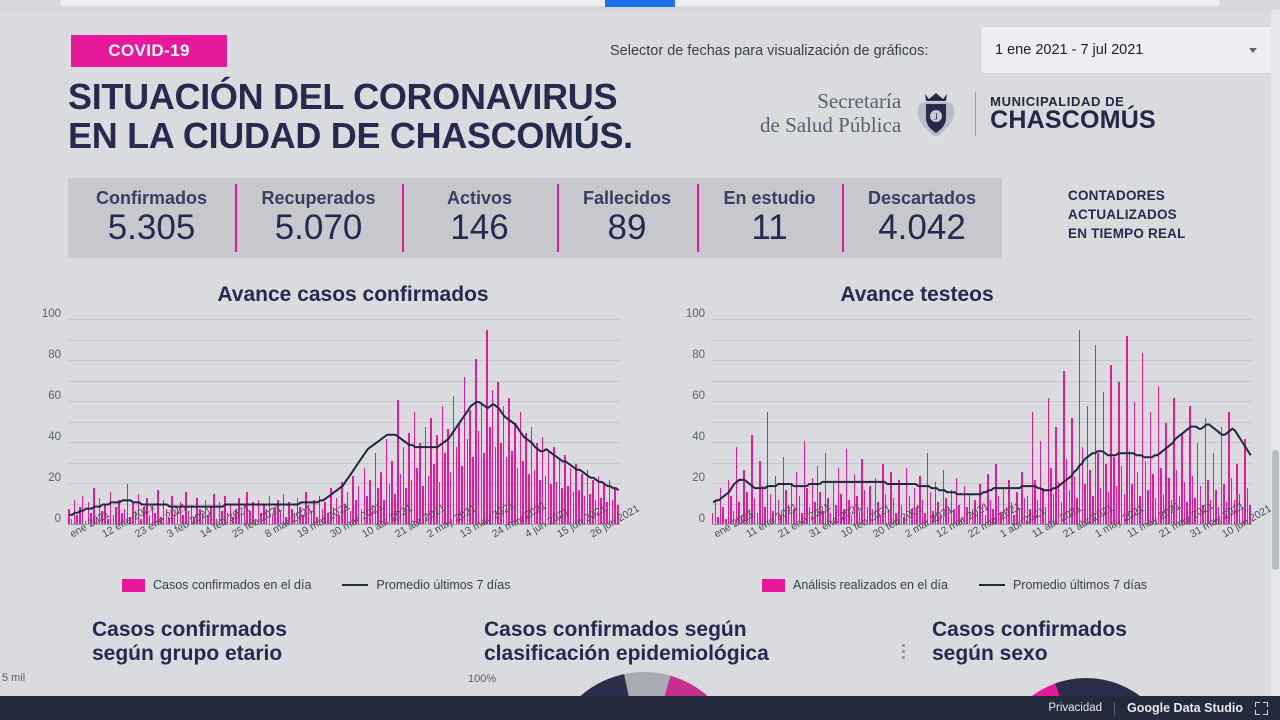 The height and width of the screenshot is (720, 1280). Describe the element at coordinates (936, 117) in the screenshot. I see `svg-text: J` at that location.